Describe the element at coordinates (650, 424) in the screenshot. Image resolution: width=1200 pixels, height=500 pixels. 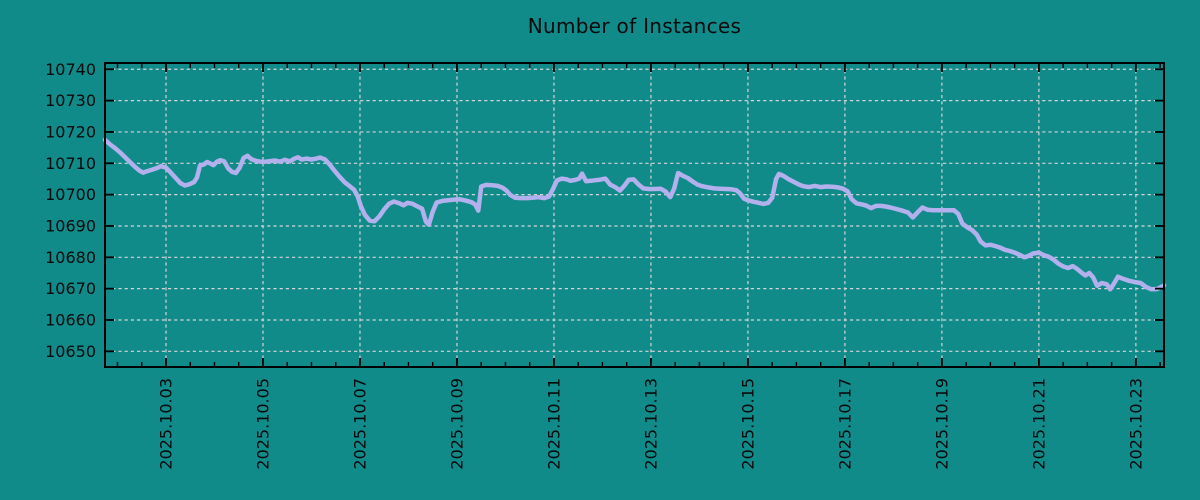
I see `x-axis-tick-label: 2025.10.13` at that location.